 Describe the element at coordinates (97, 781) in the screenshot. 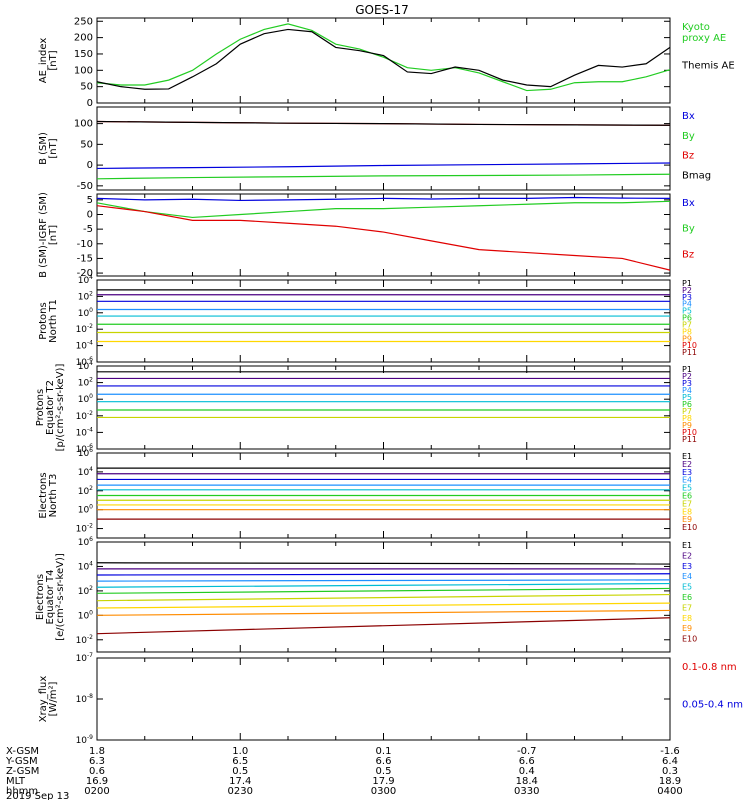

I see `time-row-value: 16.9` at that location.